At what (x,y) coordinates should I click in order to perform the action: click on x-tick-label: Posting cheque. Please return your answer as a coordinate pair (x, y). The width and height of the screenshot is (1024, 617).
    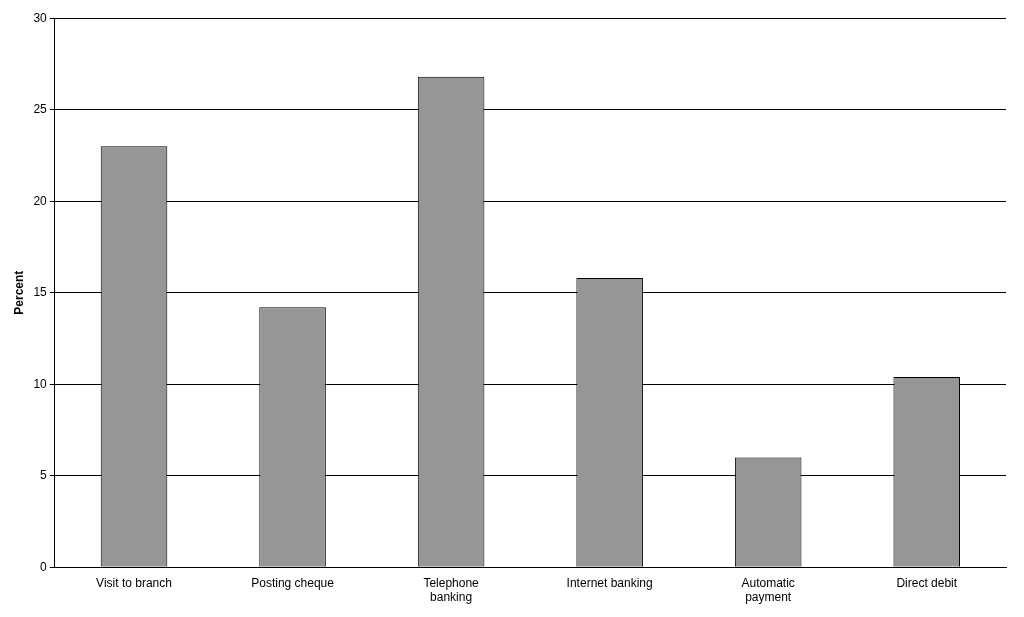
    Looking at the image, I should click on (293, 582).